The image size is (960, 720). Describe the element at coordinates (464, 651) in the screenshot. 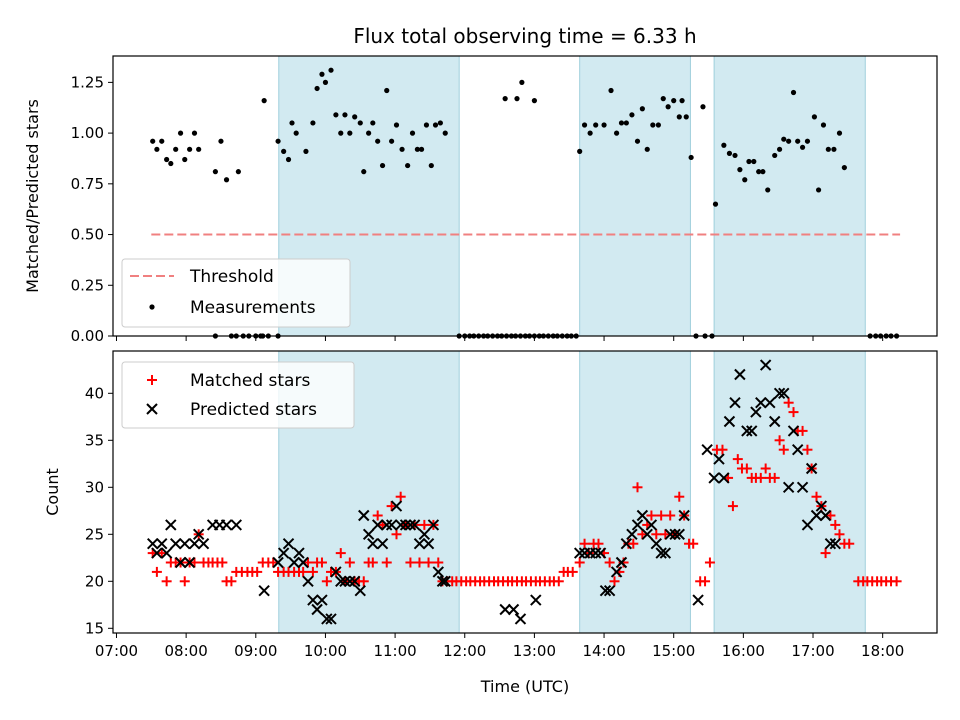

I see `x-tick-label: 12:00` at that location.